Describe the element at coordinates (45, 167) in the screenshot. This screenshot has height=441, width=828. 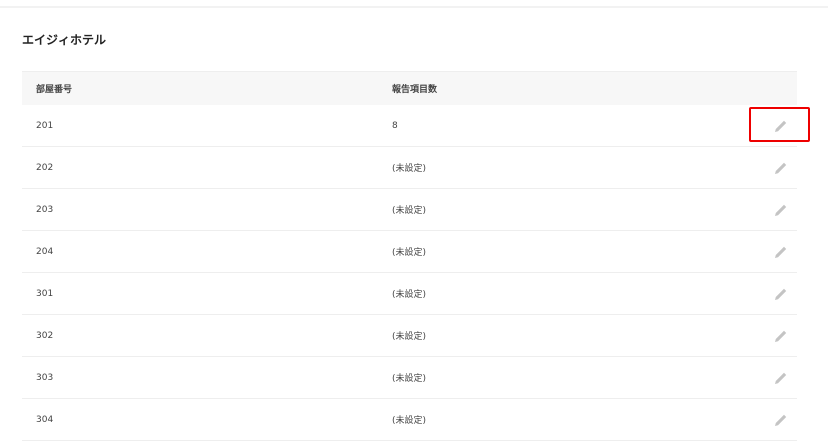
I see `room-number: 202` at that location.